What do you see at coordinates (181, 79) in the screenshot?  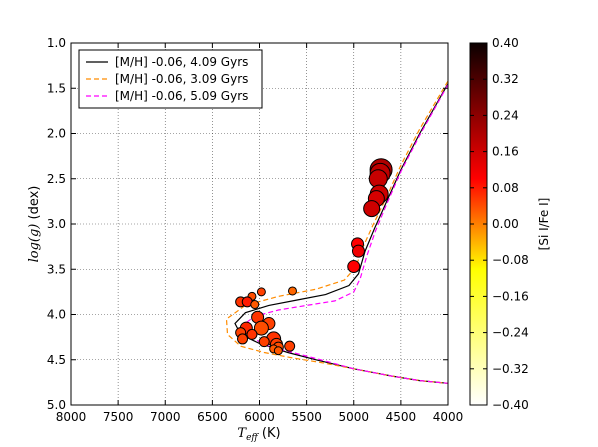 I see `legend-label-2: [M/H] -0.06, 3.09 Gyrs` at bounding box center [181, 79].